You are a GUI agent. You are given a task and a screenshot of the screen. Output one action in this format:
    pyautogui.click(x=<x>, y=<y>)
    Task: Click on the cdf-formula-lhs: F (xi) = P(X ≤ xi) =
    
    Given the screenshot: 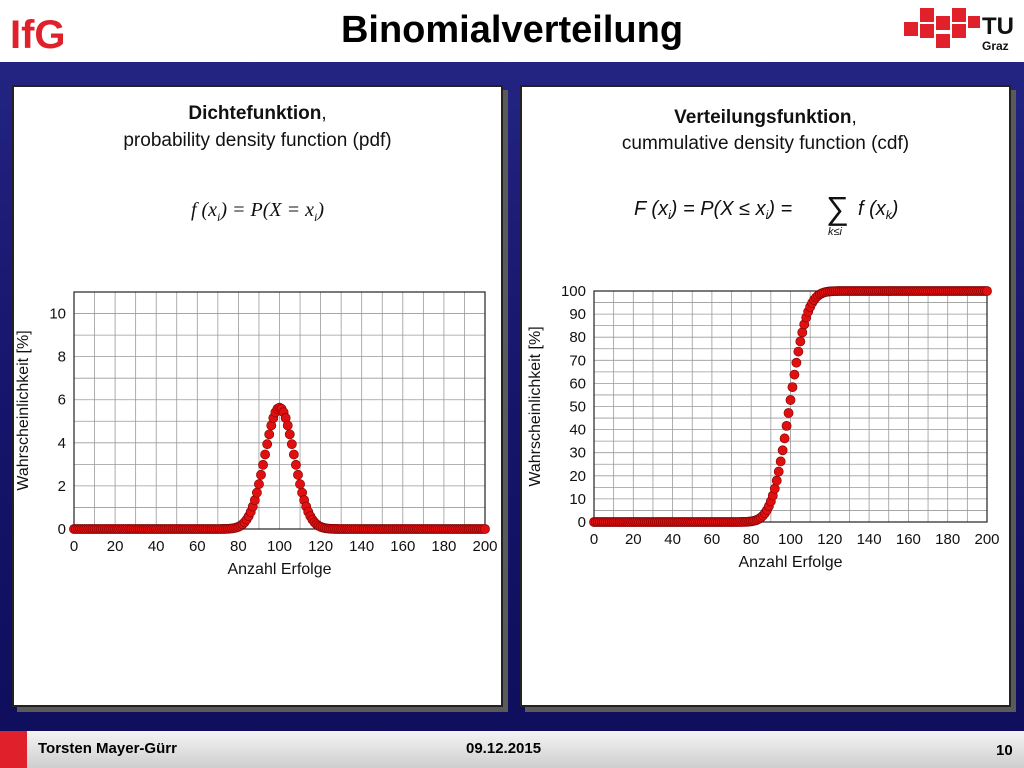 What is the action you would take?
    pyautogui.click(x=713, y=210)
    